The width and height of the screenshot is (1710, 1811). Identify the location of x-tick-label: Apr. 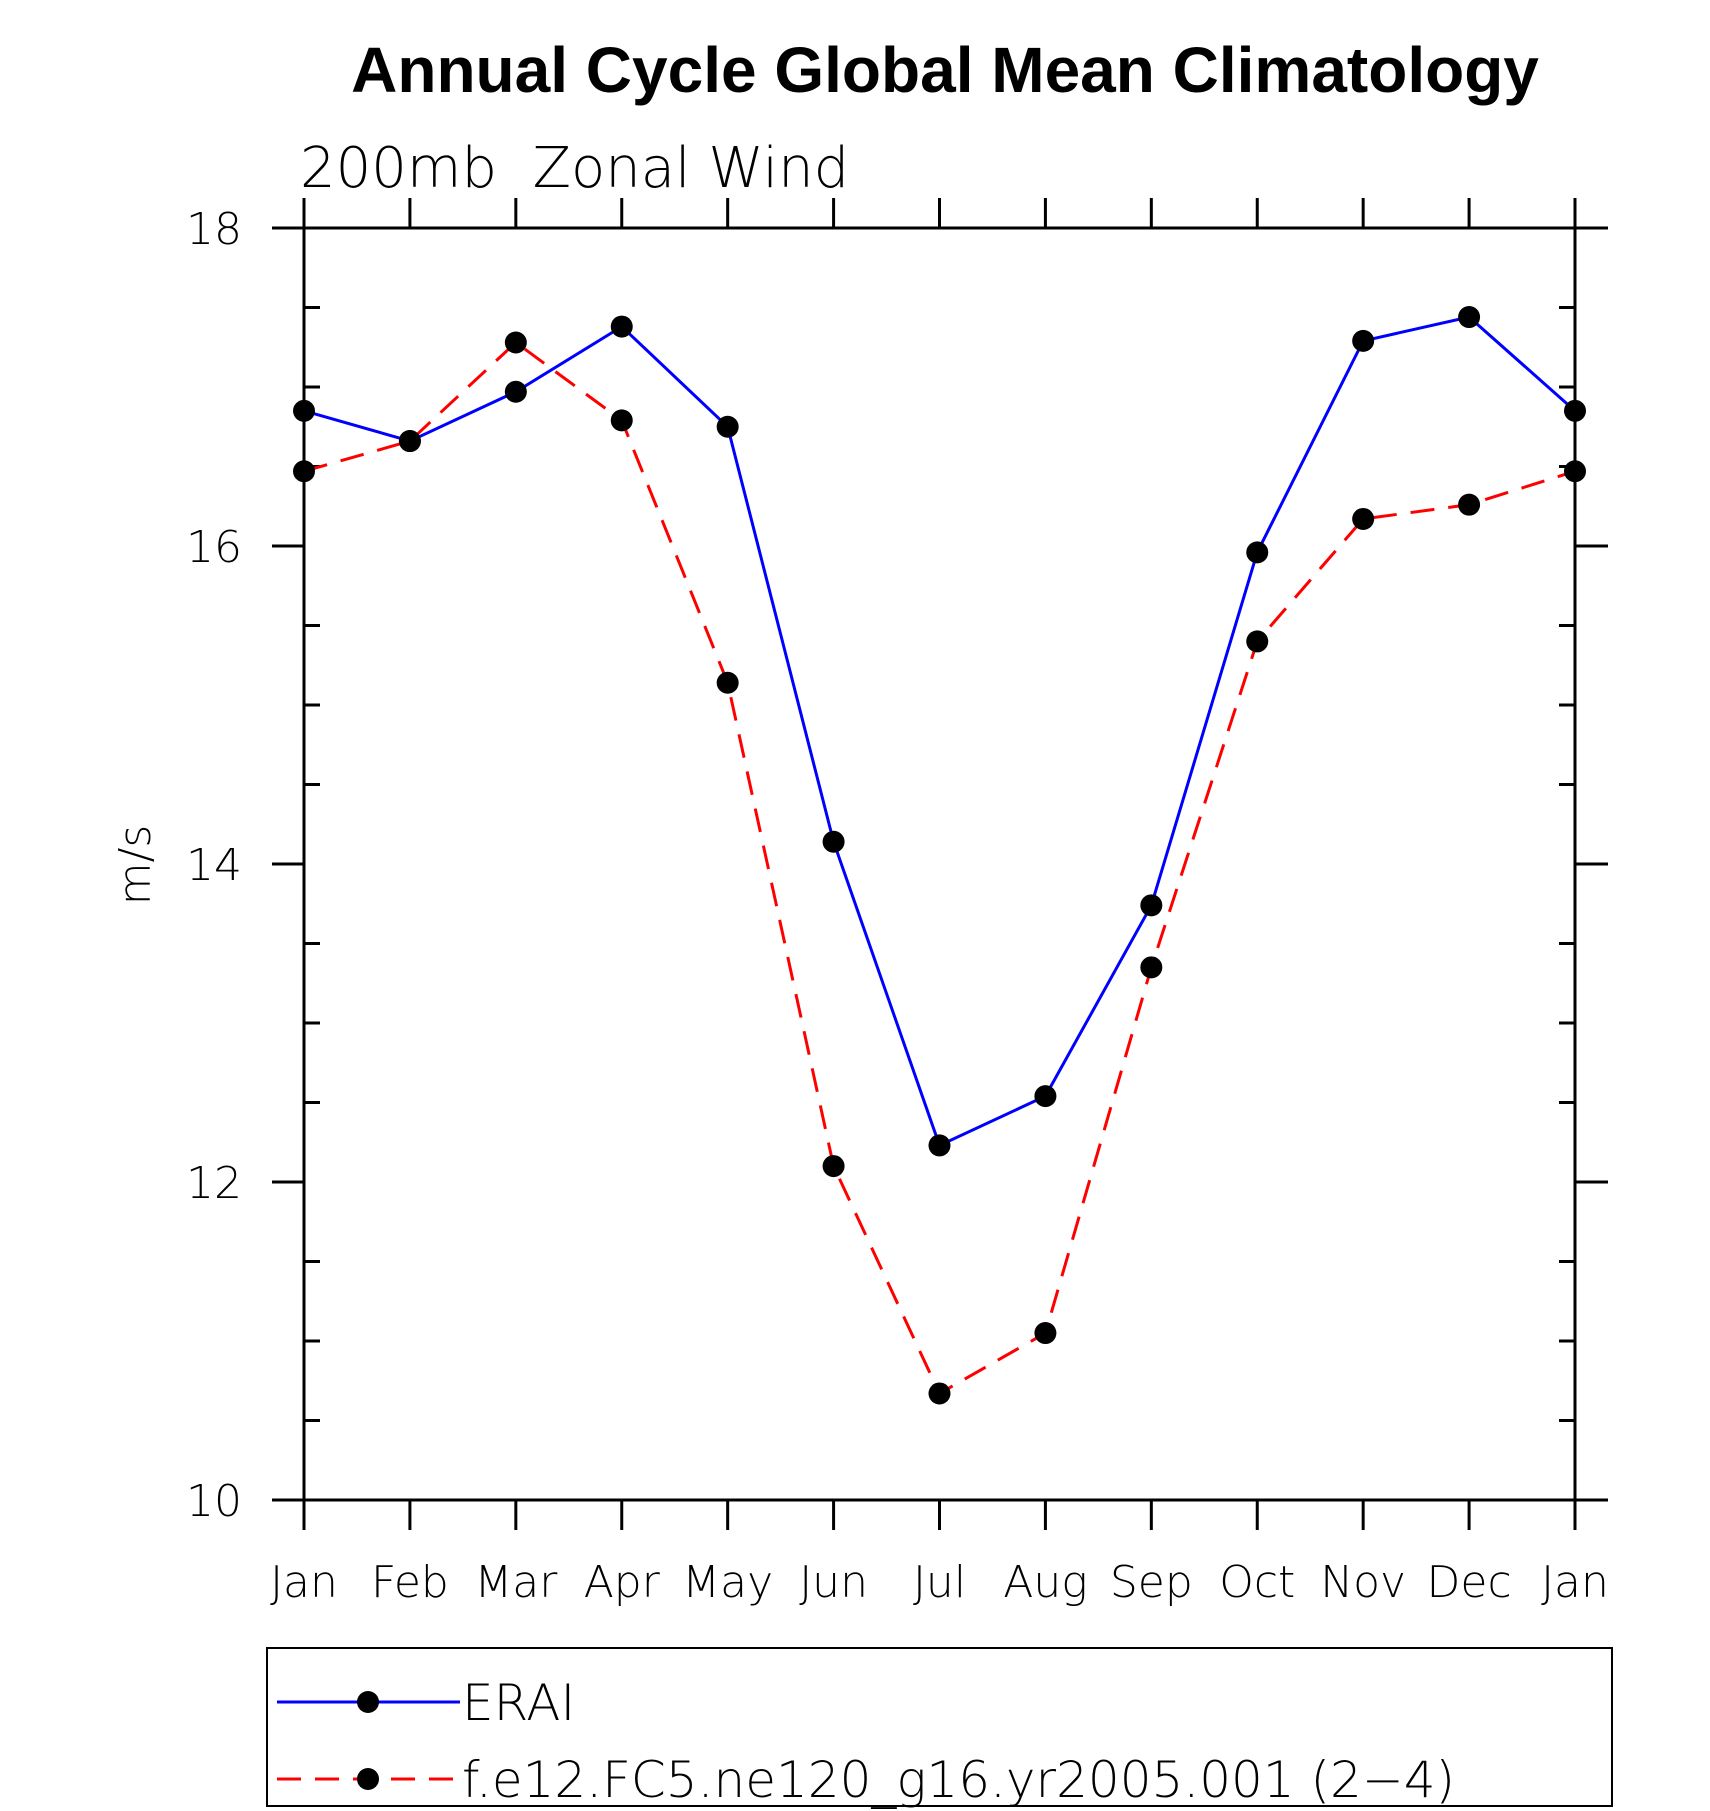
(622, 1582).